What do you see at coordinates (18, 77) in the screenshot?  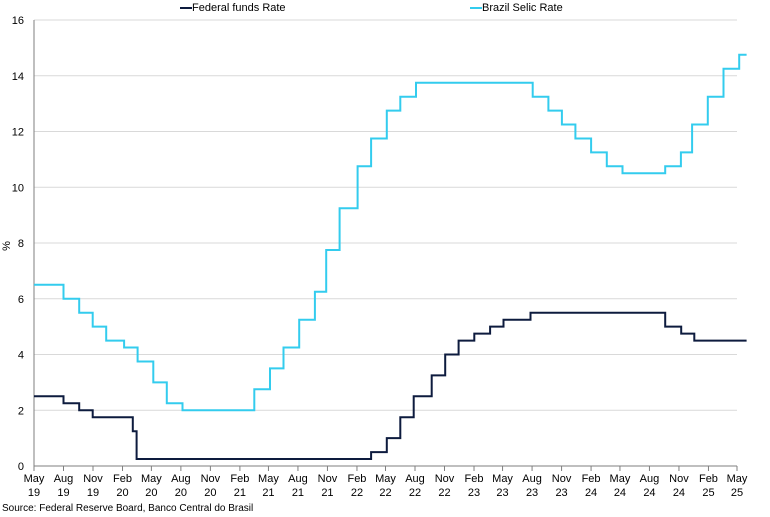 I see `y-tick-label: 14` at bounding box center [18, 77].